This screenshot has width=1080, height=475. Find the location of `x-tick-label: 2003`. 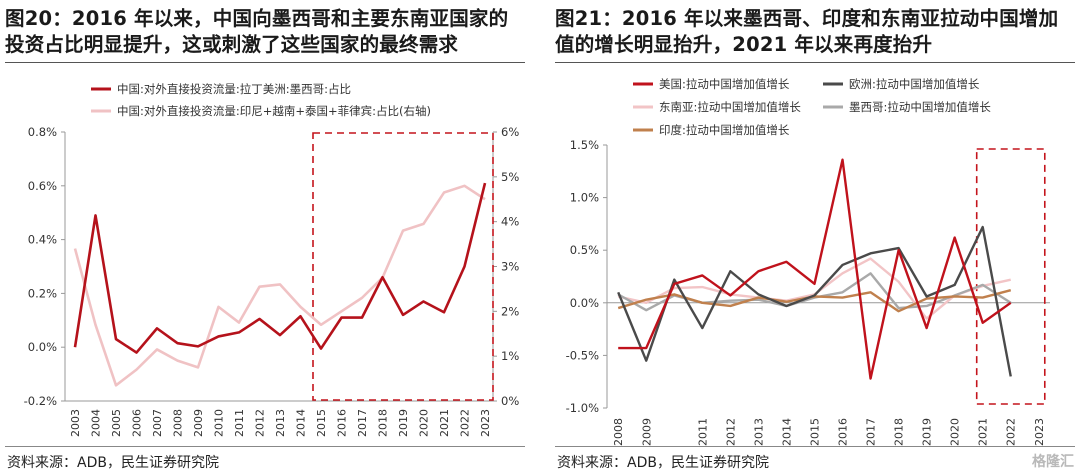

x-tick-label: 2003 is located at coordinates (75, 423).